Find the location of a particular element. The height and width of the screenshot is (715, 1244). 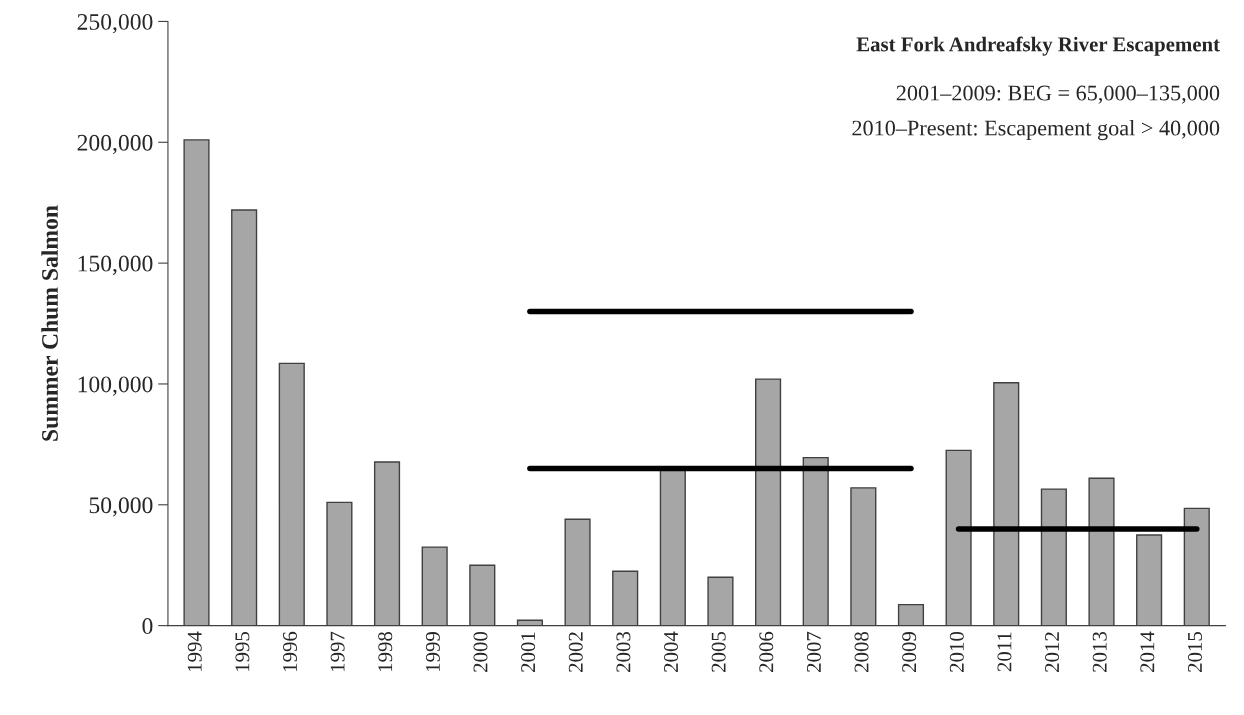

x-tick-label: 2007 is located at coordinates (813, 651).